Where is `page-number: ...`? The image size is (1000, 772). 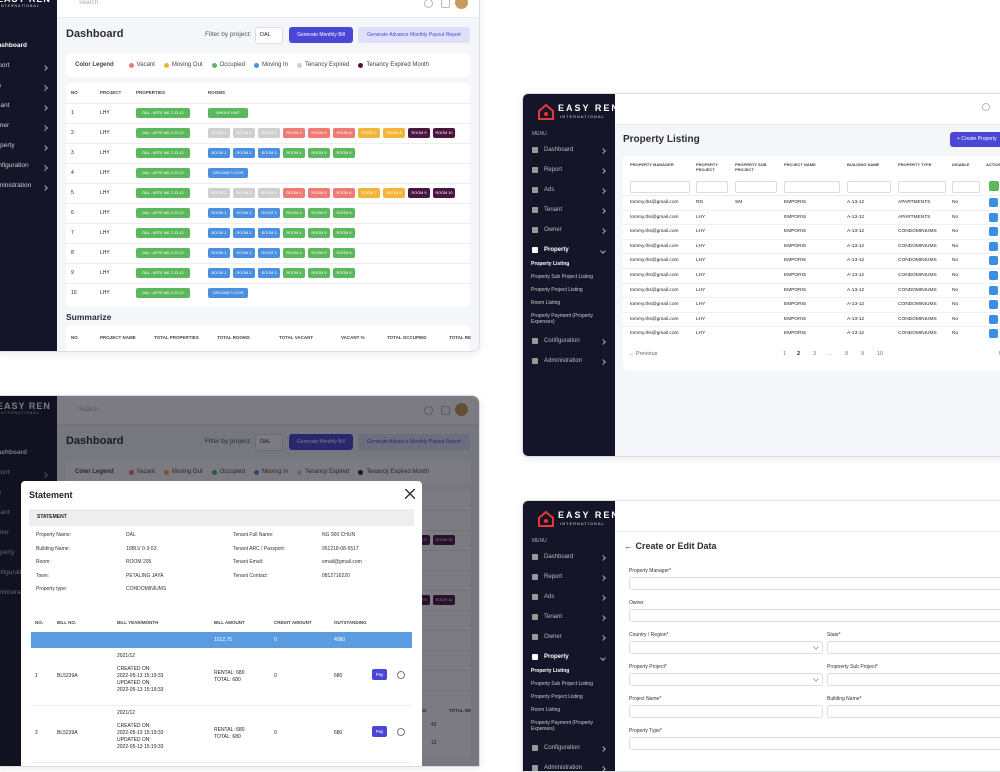
page-number: ... is located at coordinates (829, 354).